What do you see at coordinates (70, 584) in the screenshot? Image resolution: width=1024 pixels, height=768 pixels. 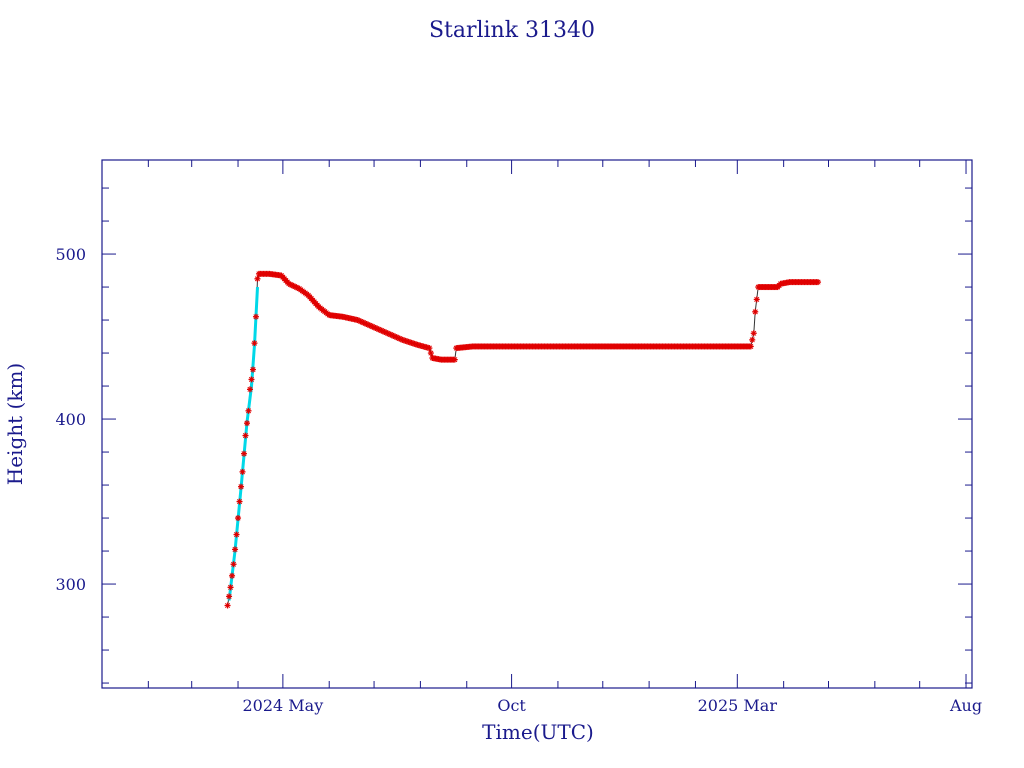 I see `y-tick-label: 300` at bounding box center [70, 584].